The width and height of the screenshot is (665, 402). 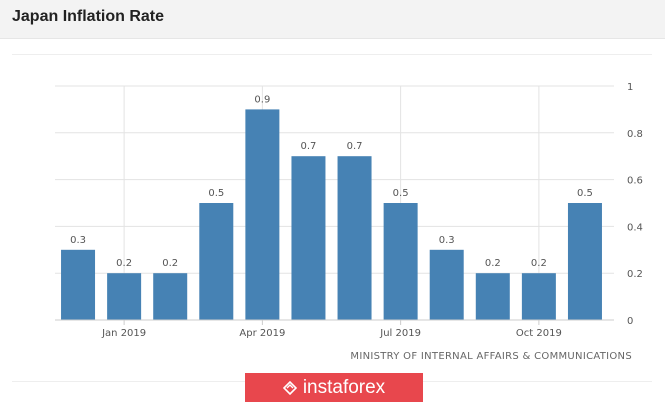 I want to click on y-tick-label: 0.6, so click(x=635, y=181).